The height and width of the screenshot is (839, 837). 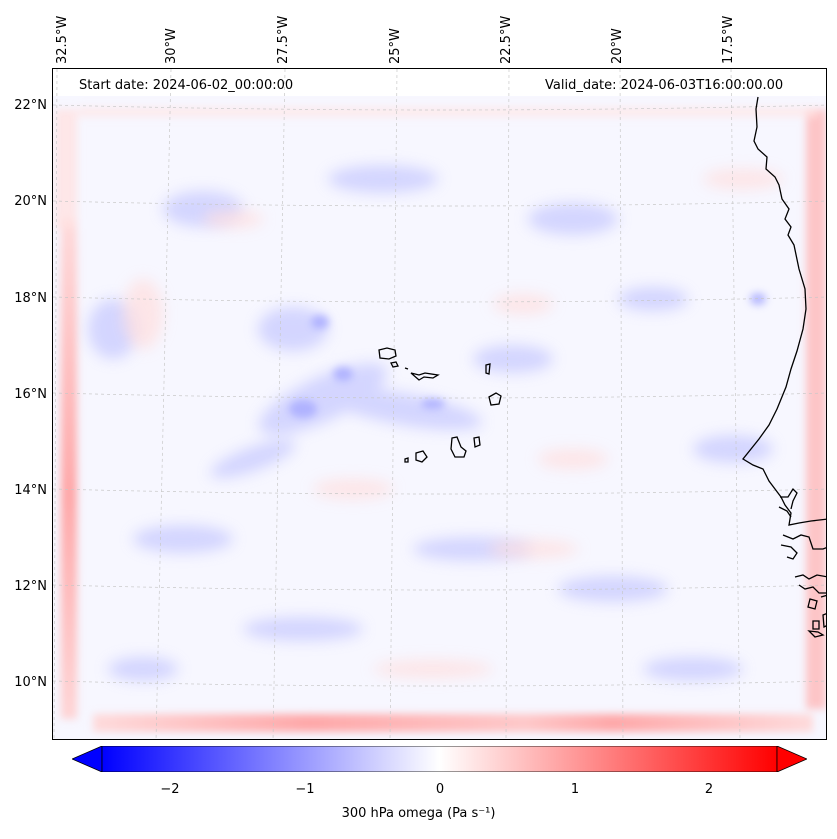 I want to click on colorbar-extend-low, so click(x=86, y=759).